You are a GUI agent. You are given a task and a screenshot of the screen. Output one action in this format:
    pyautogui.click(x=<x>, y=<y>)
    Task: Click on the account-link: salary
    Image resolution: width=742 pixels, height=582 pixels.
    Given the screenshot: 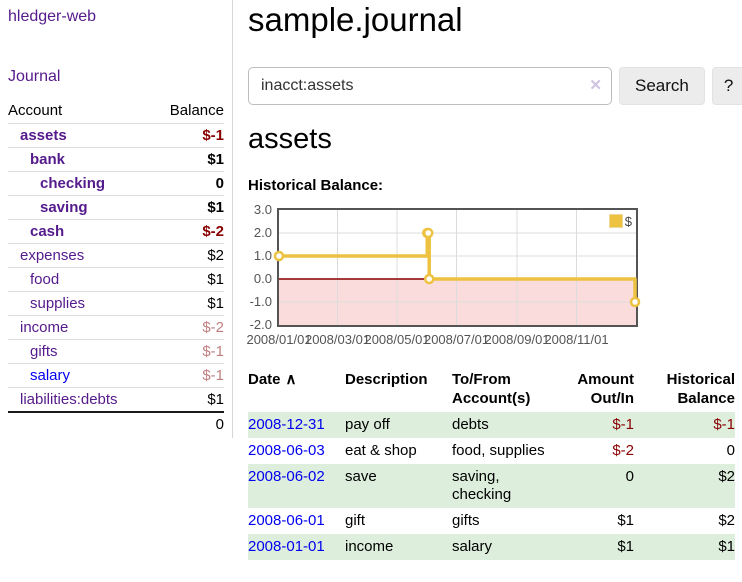 What is the action you would take?
    pyautogui.click(x=50, y=375)
    